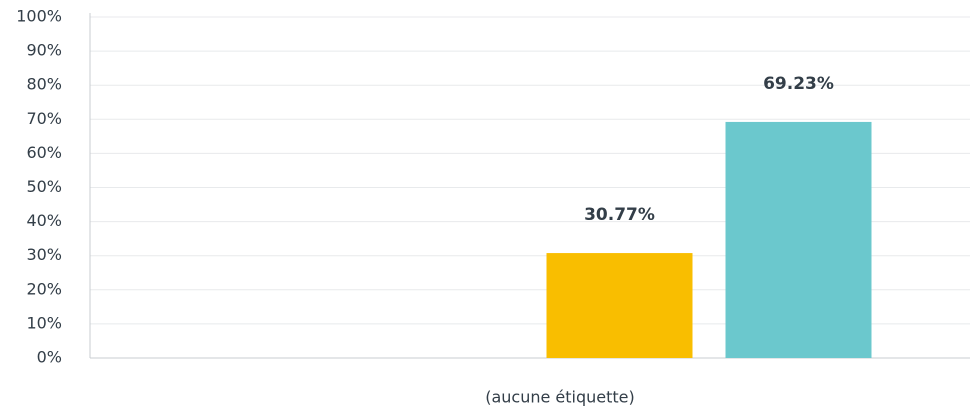 The height and width of the screenshot is (412, 971). What do you see at coordinates (44, 84) in the screenshot?
I see `y-tick-label: 80%` at bounding box center [44, 84].